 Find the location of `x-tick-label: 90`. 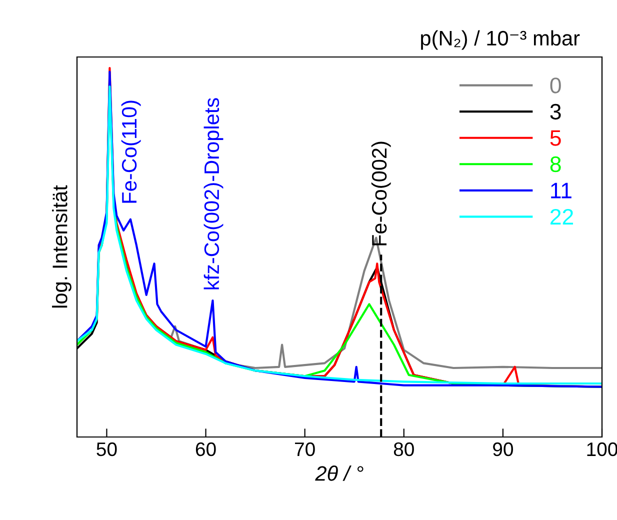

x-tick-label: 90 is located at coordinates (503, 449).